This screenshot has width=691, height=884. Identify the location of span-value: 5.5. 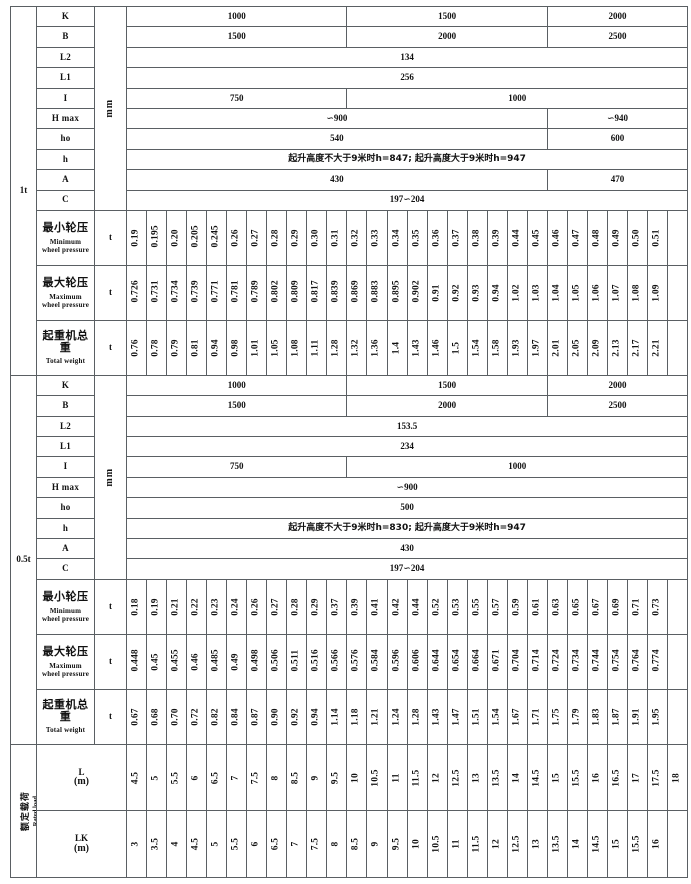
(235, 844).